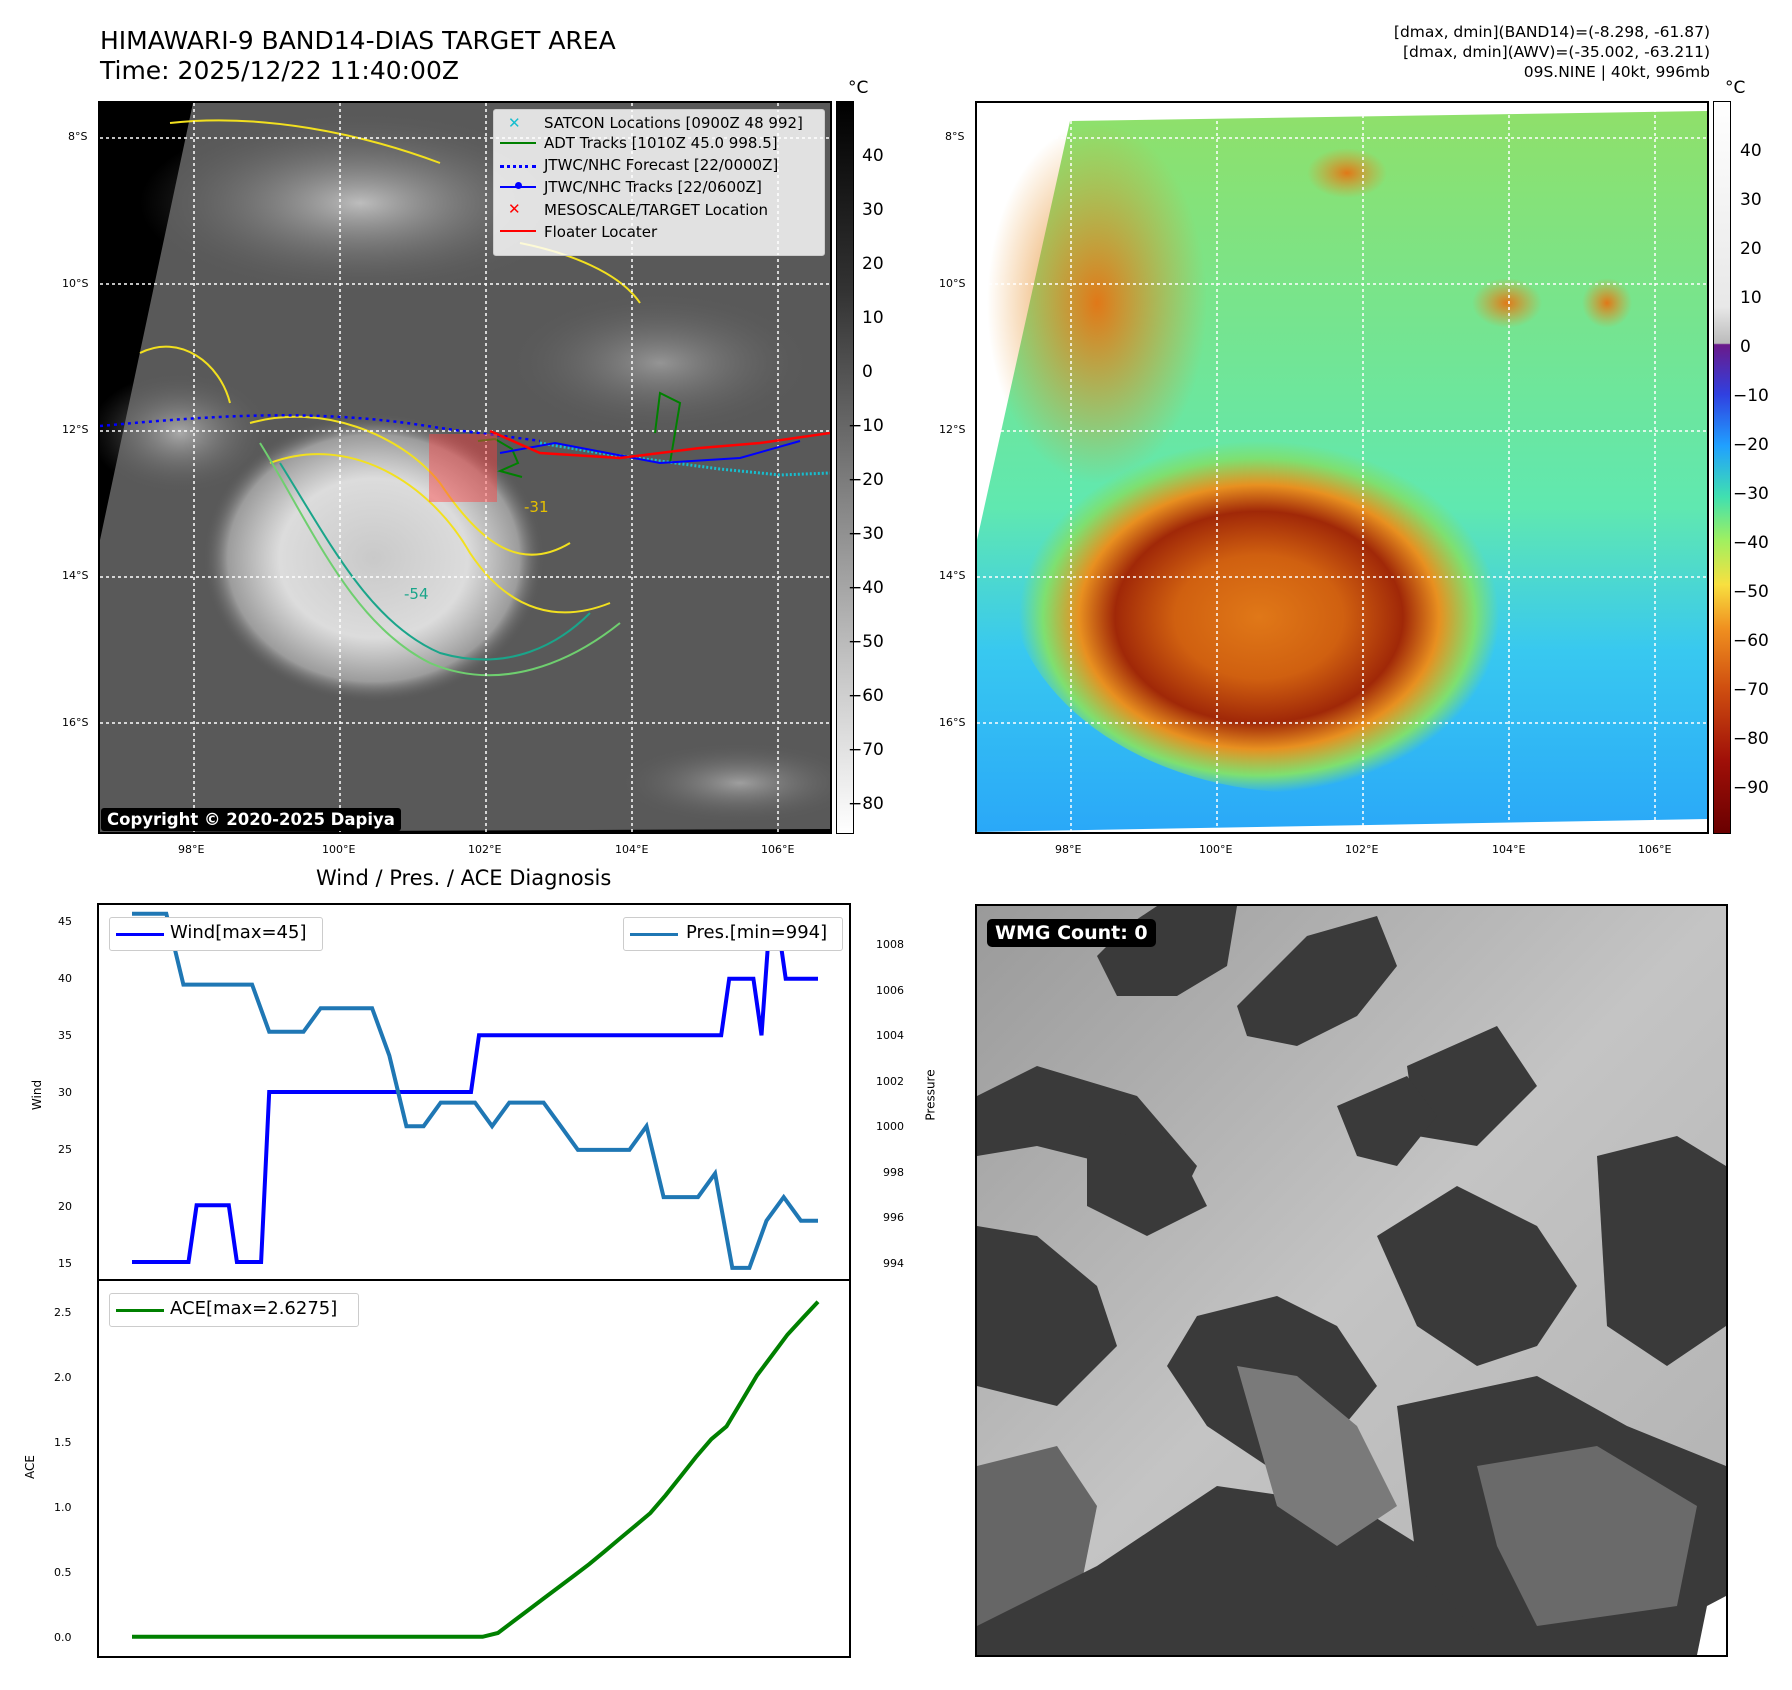 The image size is (1792, 1690). What do you see at coordinates (500, 457) in the screenshot?
I see `adt-track` at bounding box center [500, 457].